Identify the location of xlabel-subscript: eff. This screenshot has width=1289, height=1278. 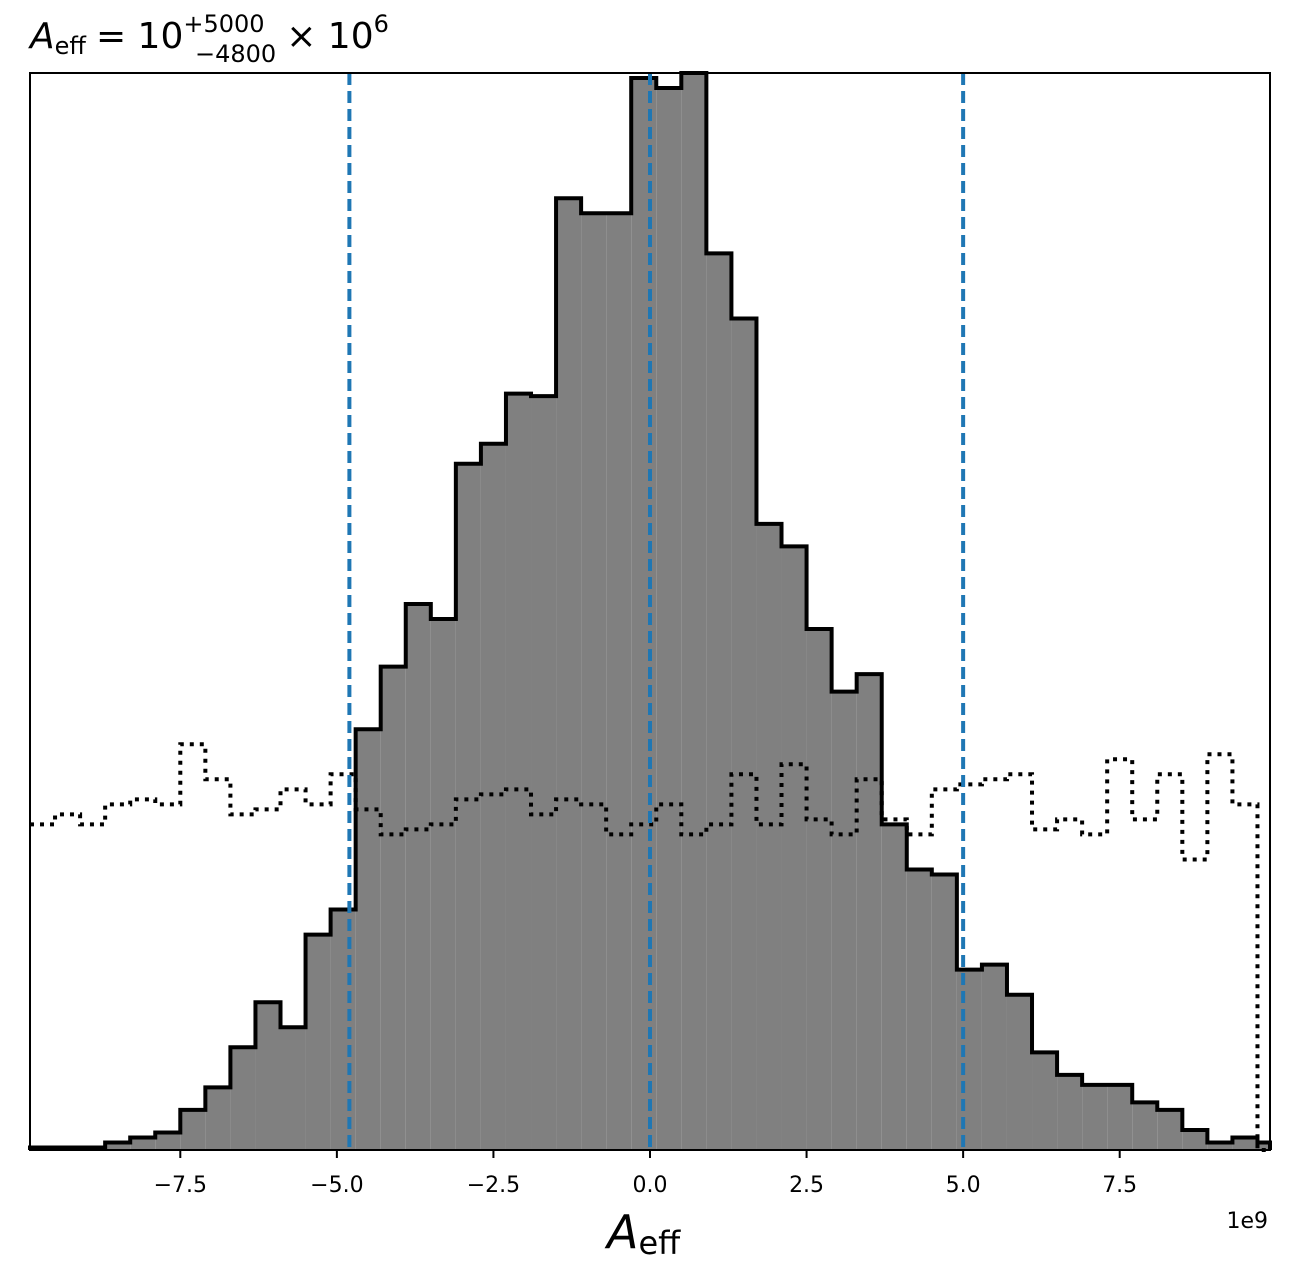
(659, 1243).